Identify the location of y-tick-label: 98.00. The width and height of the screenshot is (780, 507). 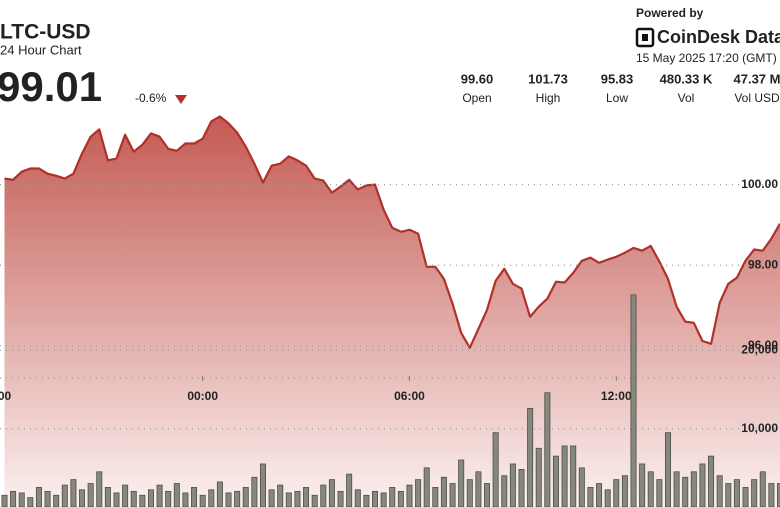
(763, 264).